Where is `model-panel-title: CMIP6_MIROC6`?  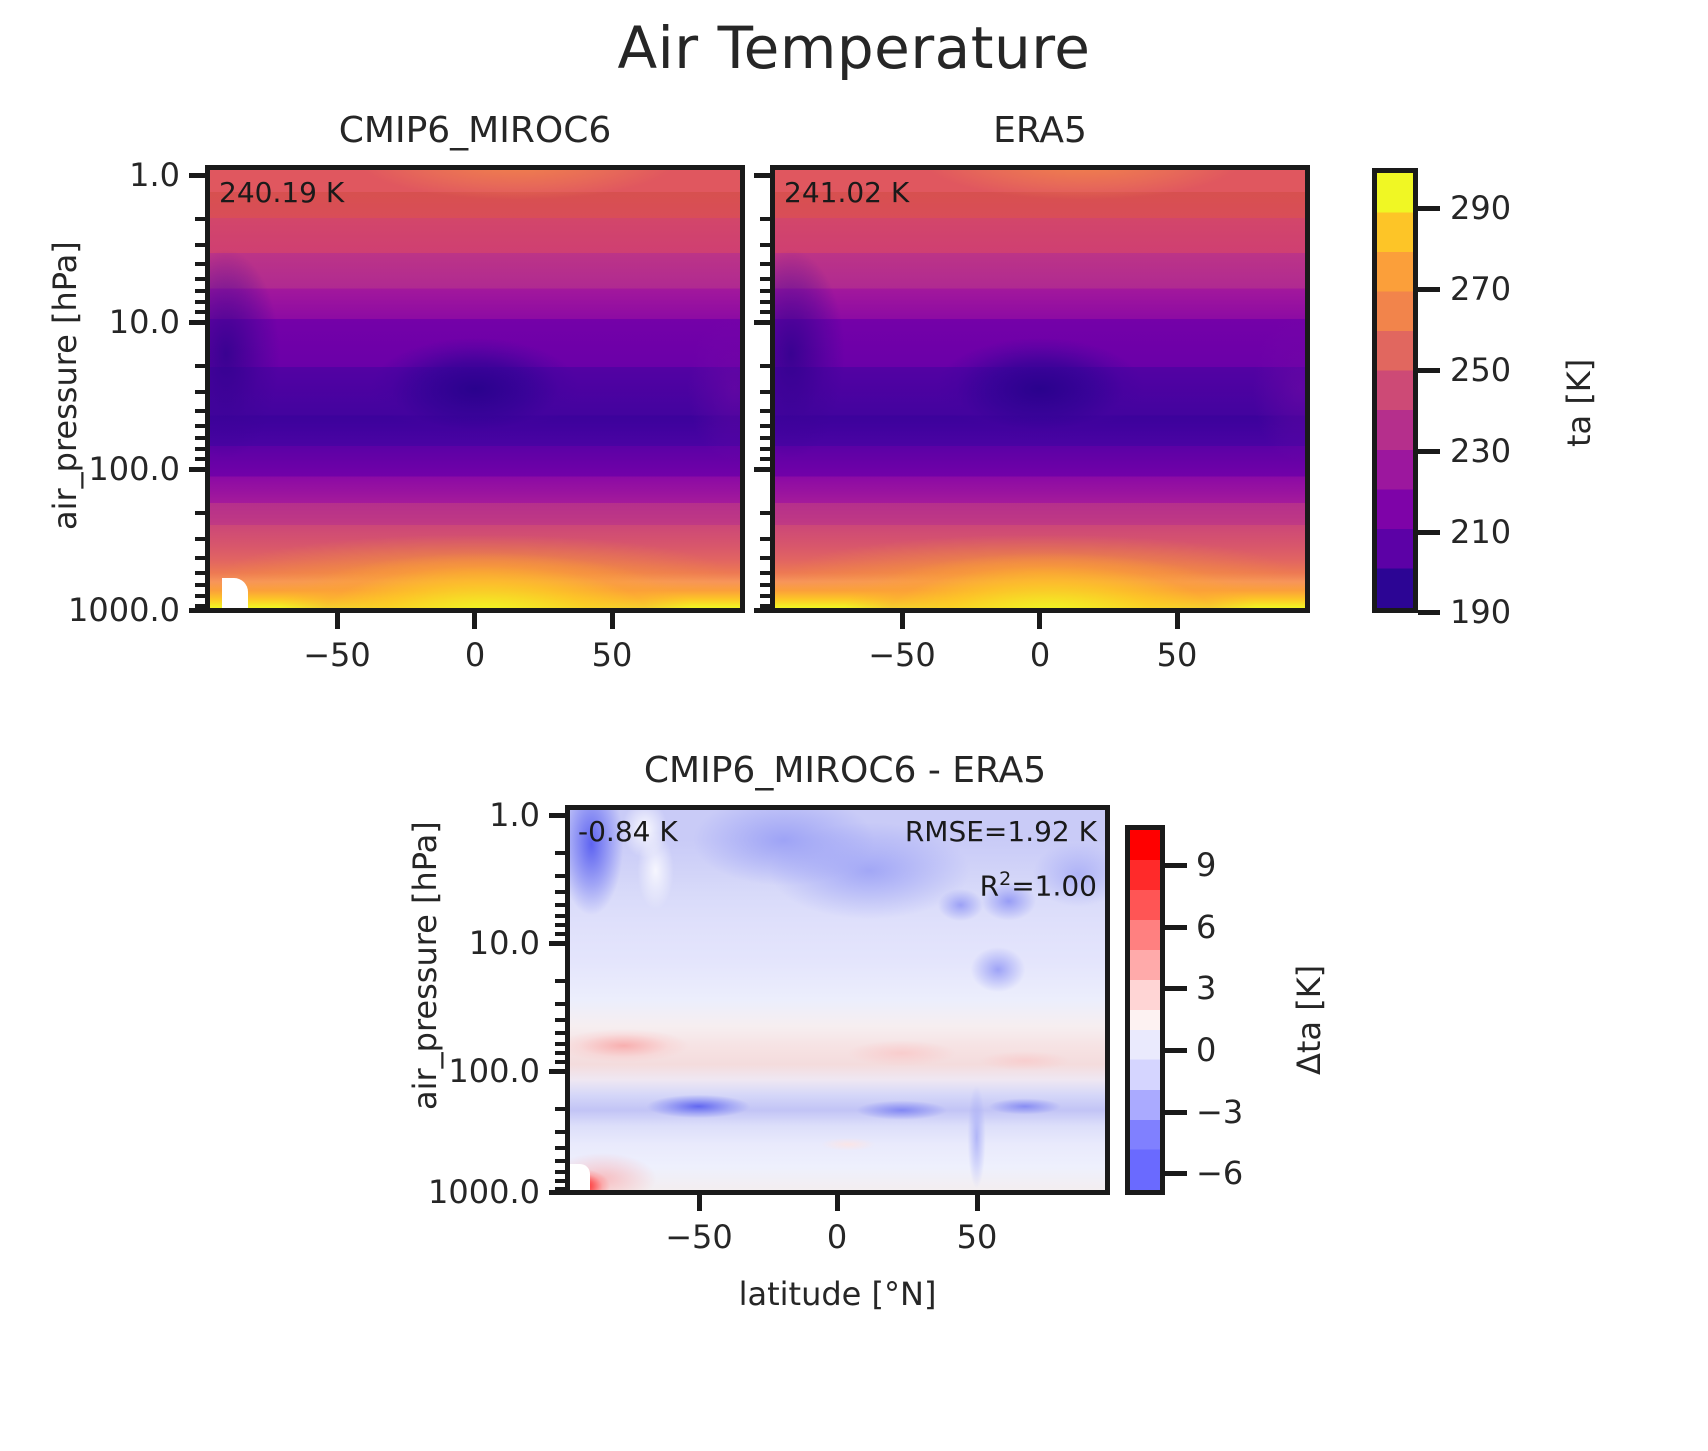
model-panel-title: CMIP6_MIROC6 is located at coordinates (475, 130).